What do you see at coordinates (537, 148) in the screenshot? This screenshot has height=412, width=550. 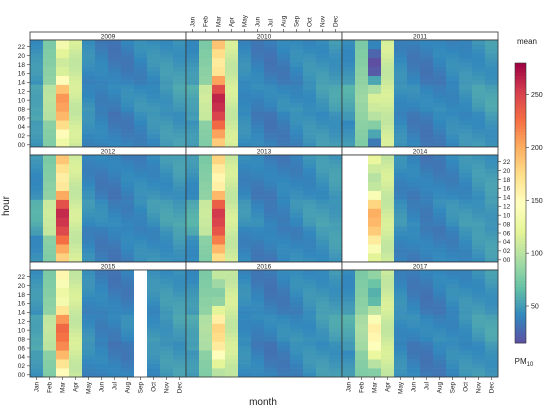 I see `colorbar-tick-label: 200` at bounding box center [537, 148].